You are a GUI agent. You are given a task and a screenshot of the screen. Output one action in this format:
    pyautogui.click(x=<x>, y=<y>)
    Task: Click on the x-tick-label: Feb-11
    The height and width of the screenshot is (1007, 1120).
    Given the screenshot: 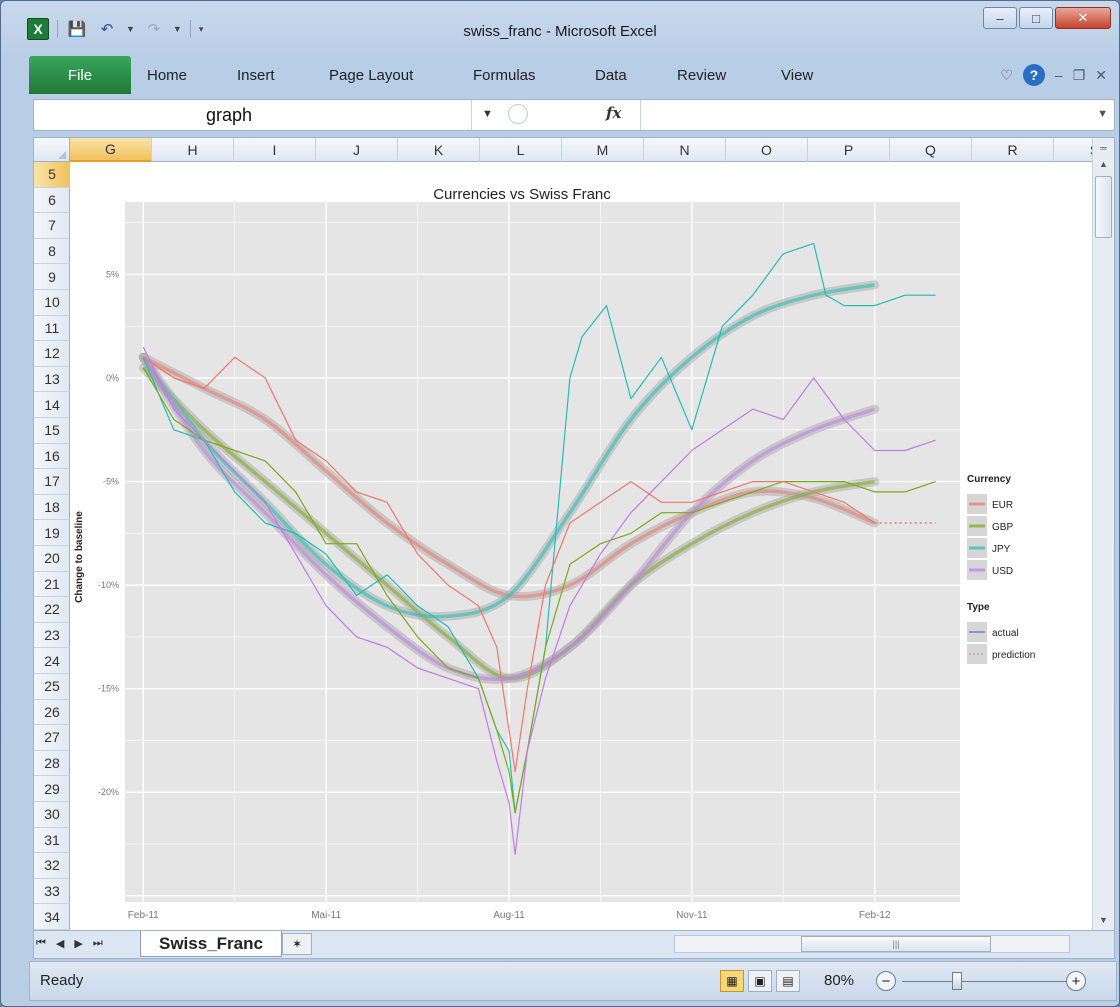 What is the action you would take?
    pyautogui.click(x=143, y=915)
    